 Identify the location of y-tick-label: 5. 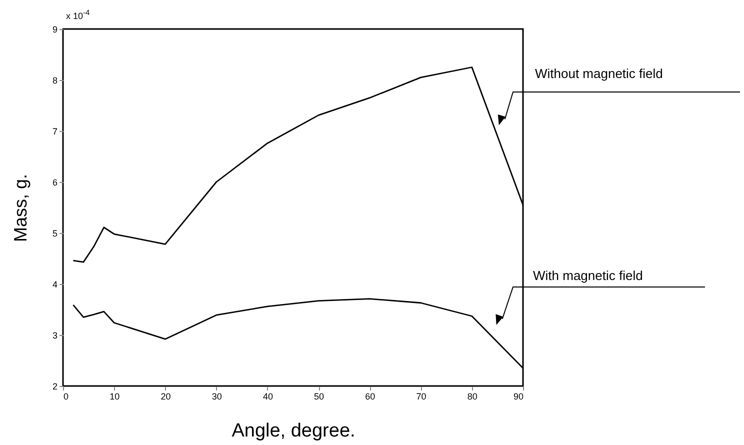
(55, 233).